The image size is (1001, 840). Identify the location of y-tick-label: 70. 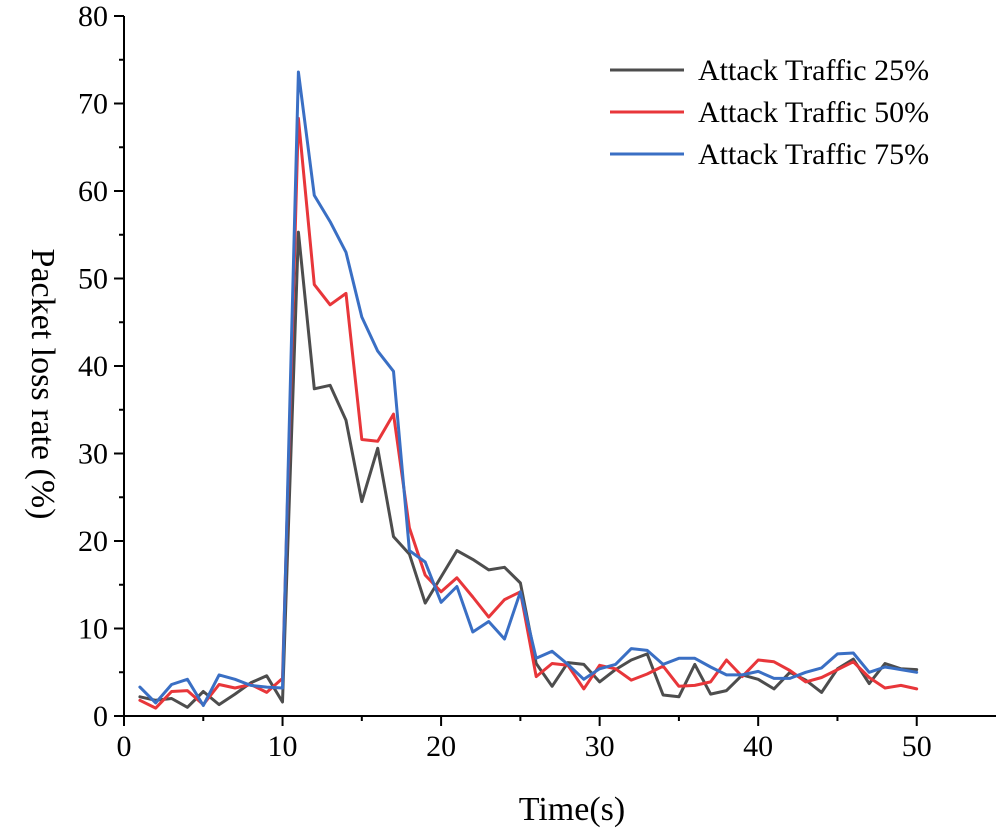
(93, 104).